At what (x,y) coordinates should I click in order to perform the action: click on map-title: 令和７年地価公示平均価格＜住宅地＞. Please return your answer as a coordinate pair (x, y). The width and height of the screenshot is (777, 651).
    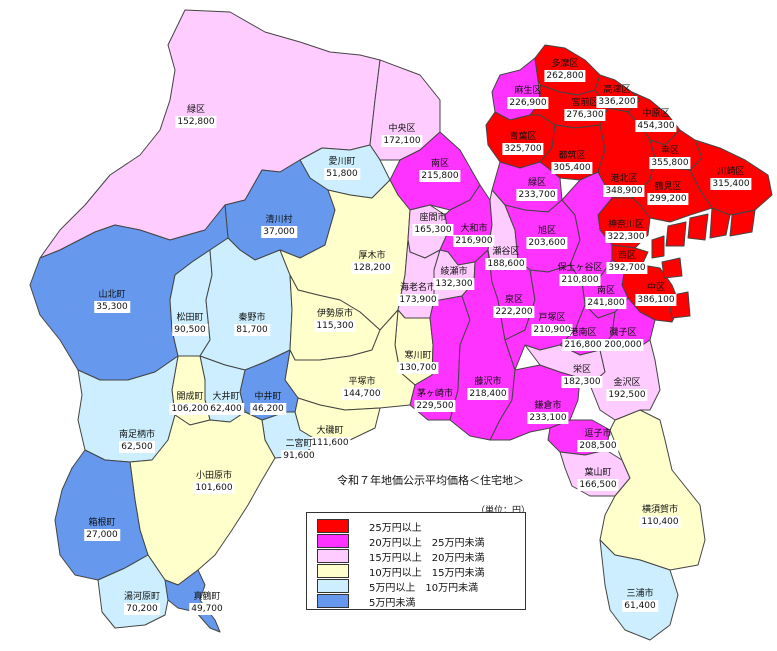
    Looking at the image, I should click on (430, 480).